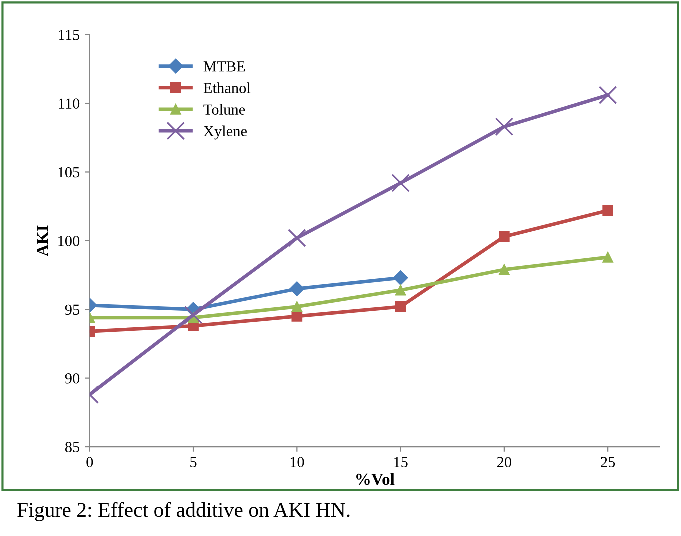  Describe the element at coordinates (72, 378) in the screenshot. I see `y-tick-label: 90` at that location.